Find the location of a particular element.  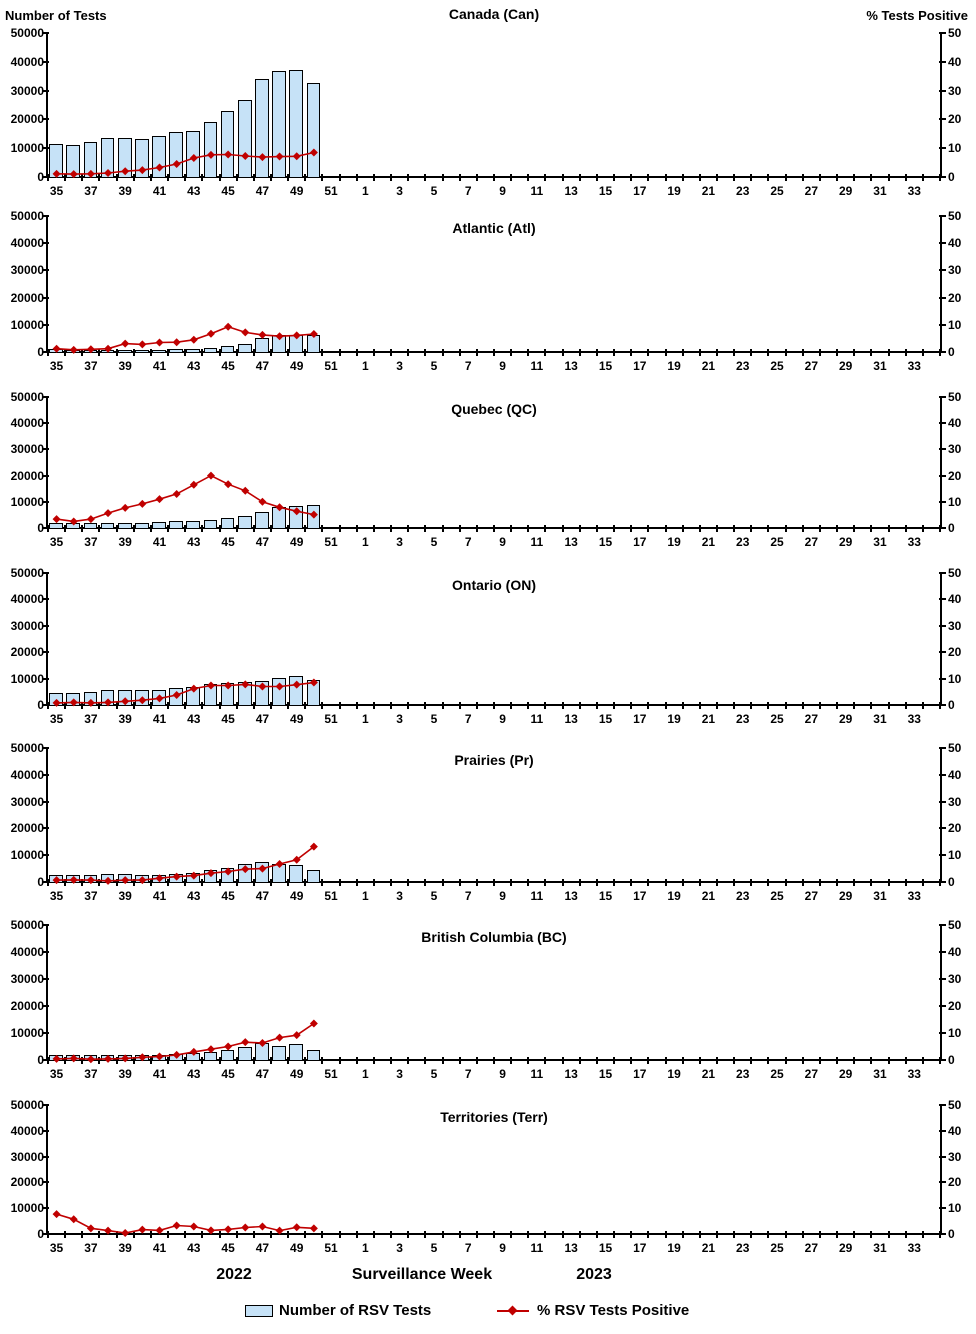

x-axis-tick-label: 47 is located at coordinates (262, 191).